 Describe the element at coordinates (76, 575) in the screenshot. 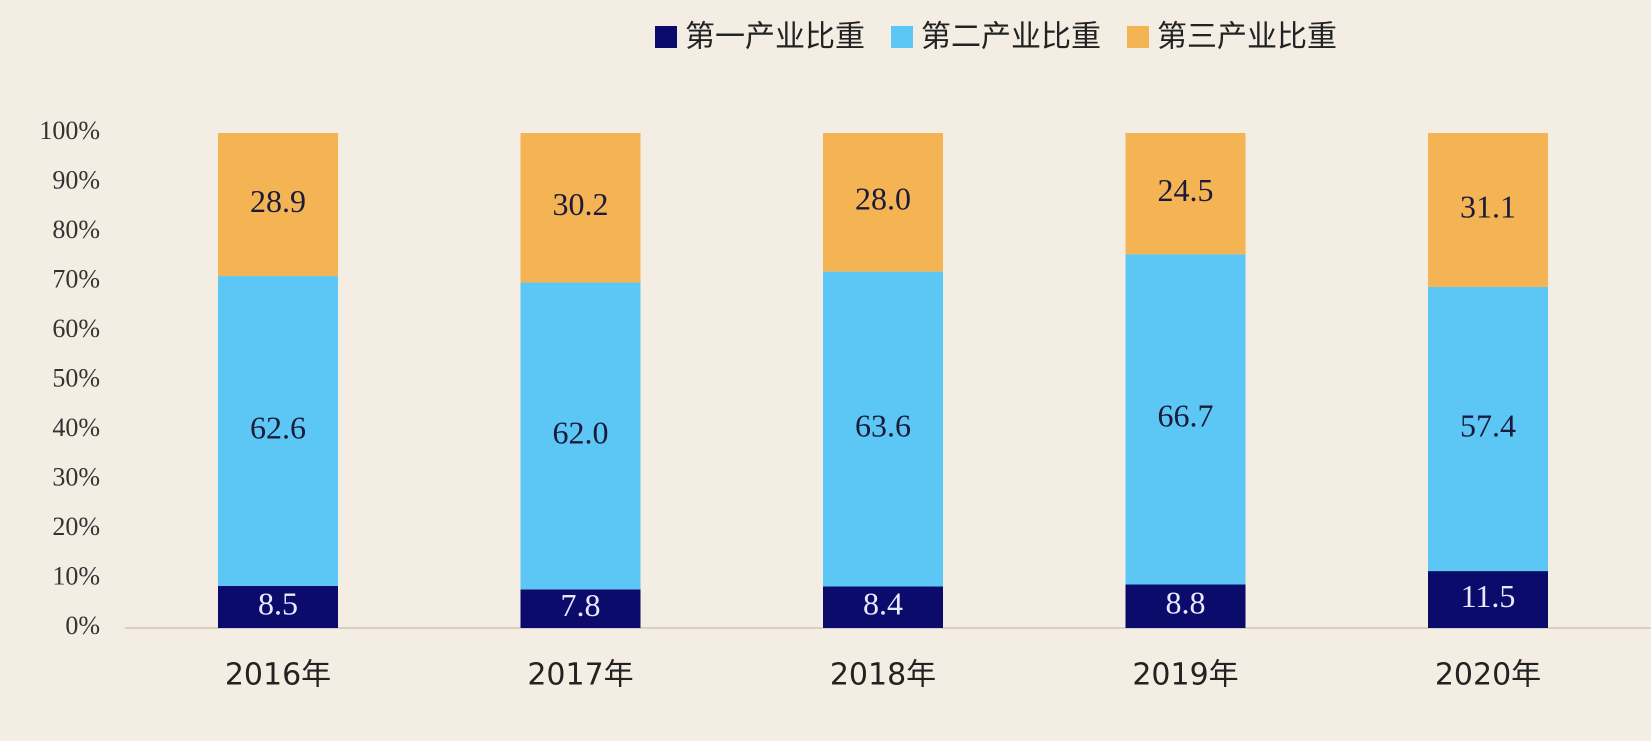

I see `y-tick-label: 10%` at that location.